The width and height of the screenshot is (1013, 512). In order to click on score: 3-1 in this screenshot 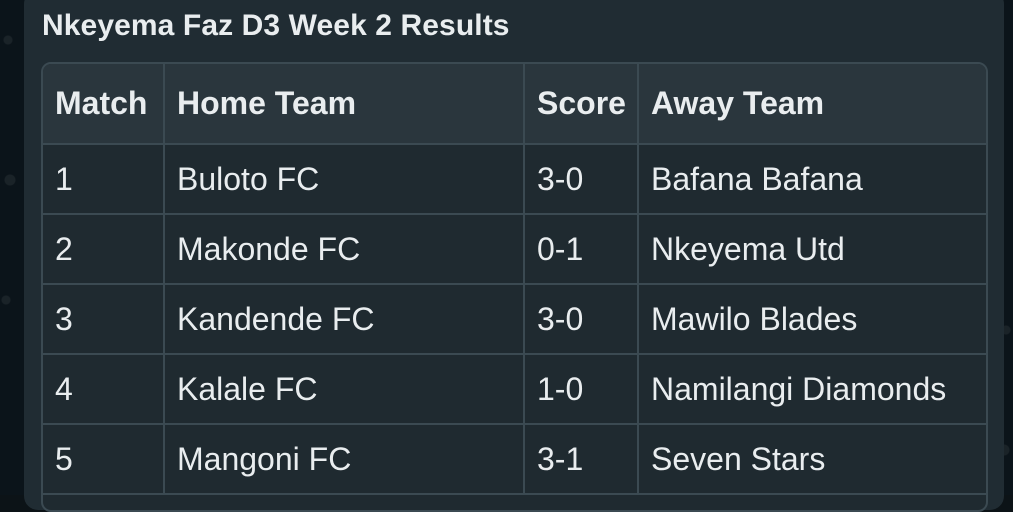, I will do `click(581, 459)`.